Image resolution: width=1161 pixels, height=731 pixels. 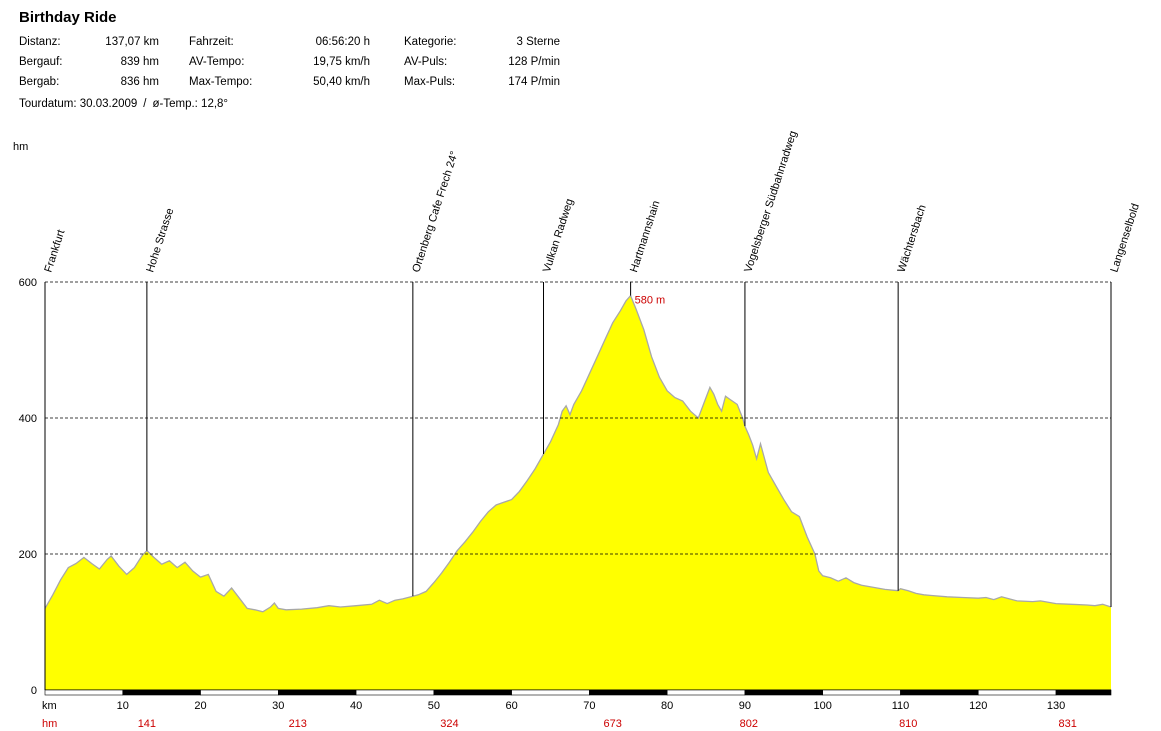 What do you see at coordinates (200, 706) in the screenshot?
I see `x-tick-label: 20` at bounding box center [200, 706].